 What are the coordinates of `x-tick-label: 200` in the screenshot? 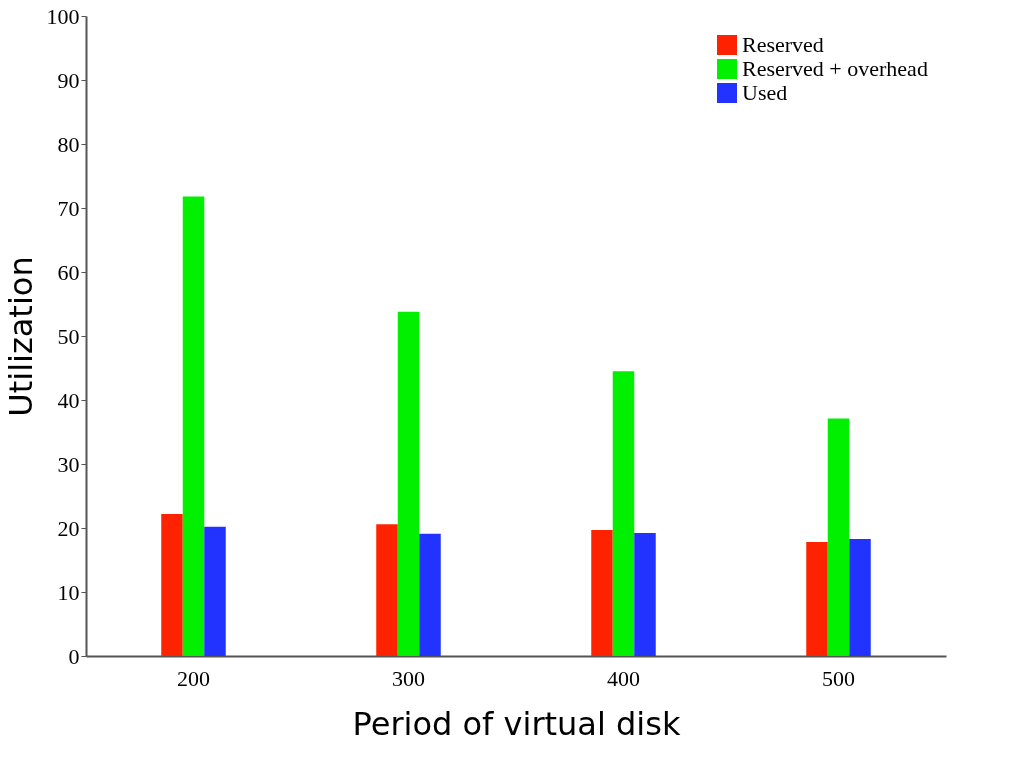 It's located at (193, 678).